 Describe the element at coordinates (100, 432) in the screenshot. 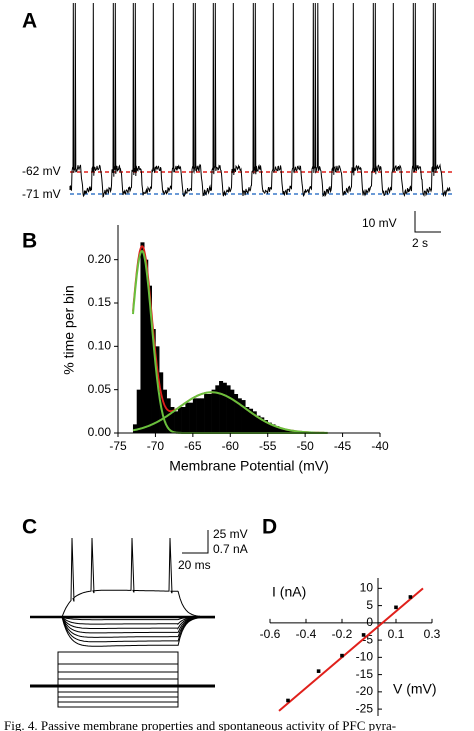

I see `y-tick-label: 0.00` at that location.